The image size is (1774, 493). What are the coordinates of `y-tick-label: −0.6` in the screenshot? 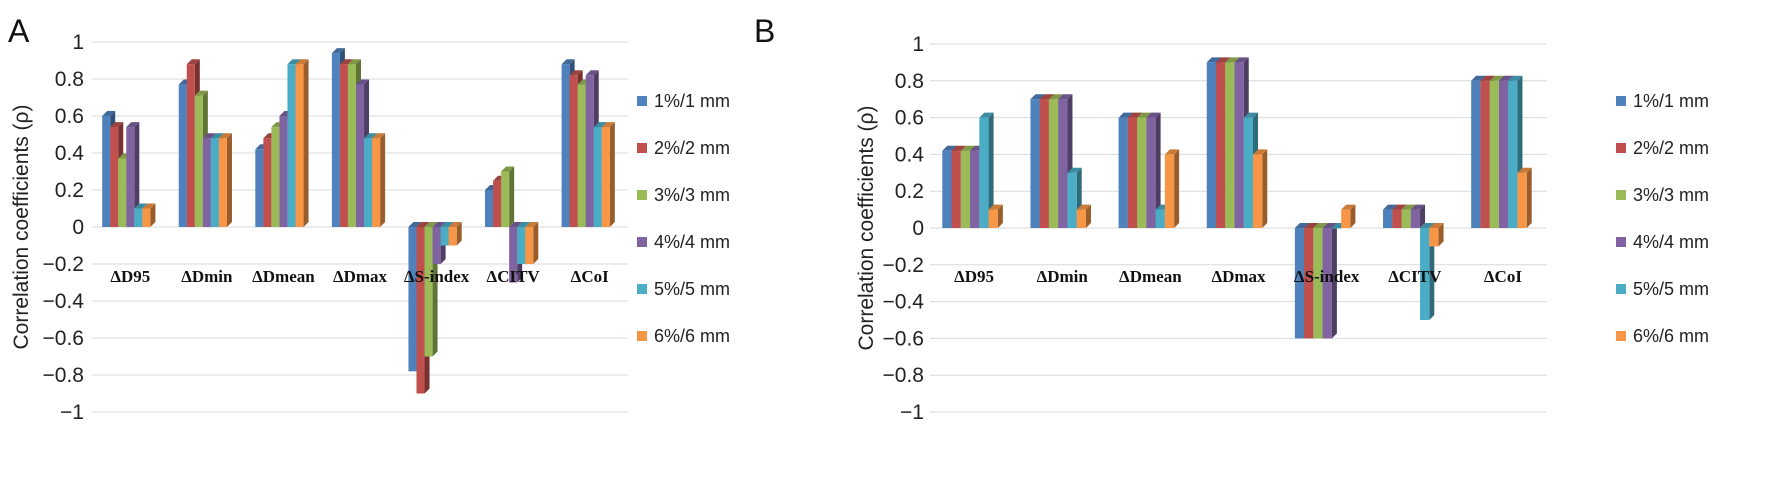 It's located at (903, 338).